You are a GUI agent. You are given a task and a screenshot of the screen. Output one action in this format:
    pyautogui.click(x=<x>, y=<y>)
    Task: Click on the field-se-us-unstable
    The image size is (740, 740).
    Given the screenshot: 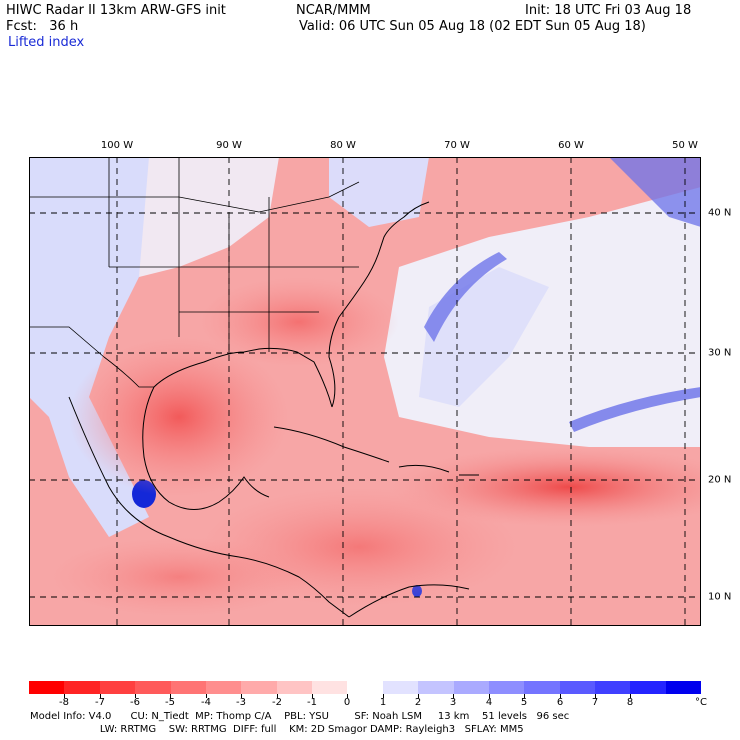 What is the action you would take?
    pyautogui.click(x=299, y=322)
    